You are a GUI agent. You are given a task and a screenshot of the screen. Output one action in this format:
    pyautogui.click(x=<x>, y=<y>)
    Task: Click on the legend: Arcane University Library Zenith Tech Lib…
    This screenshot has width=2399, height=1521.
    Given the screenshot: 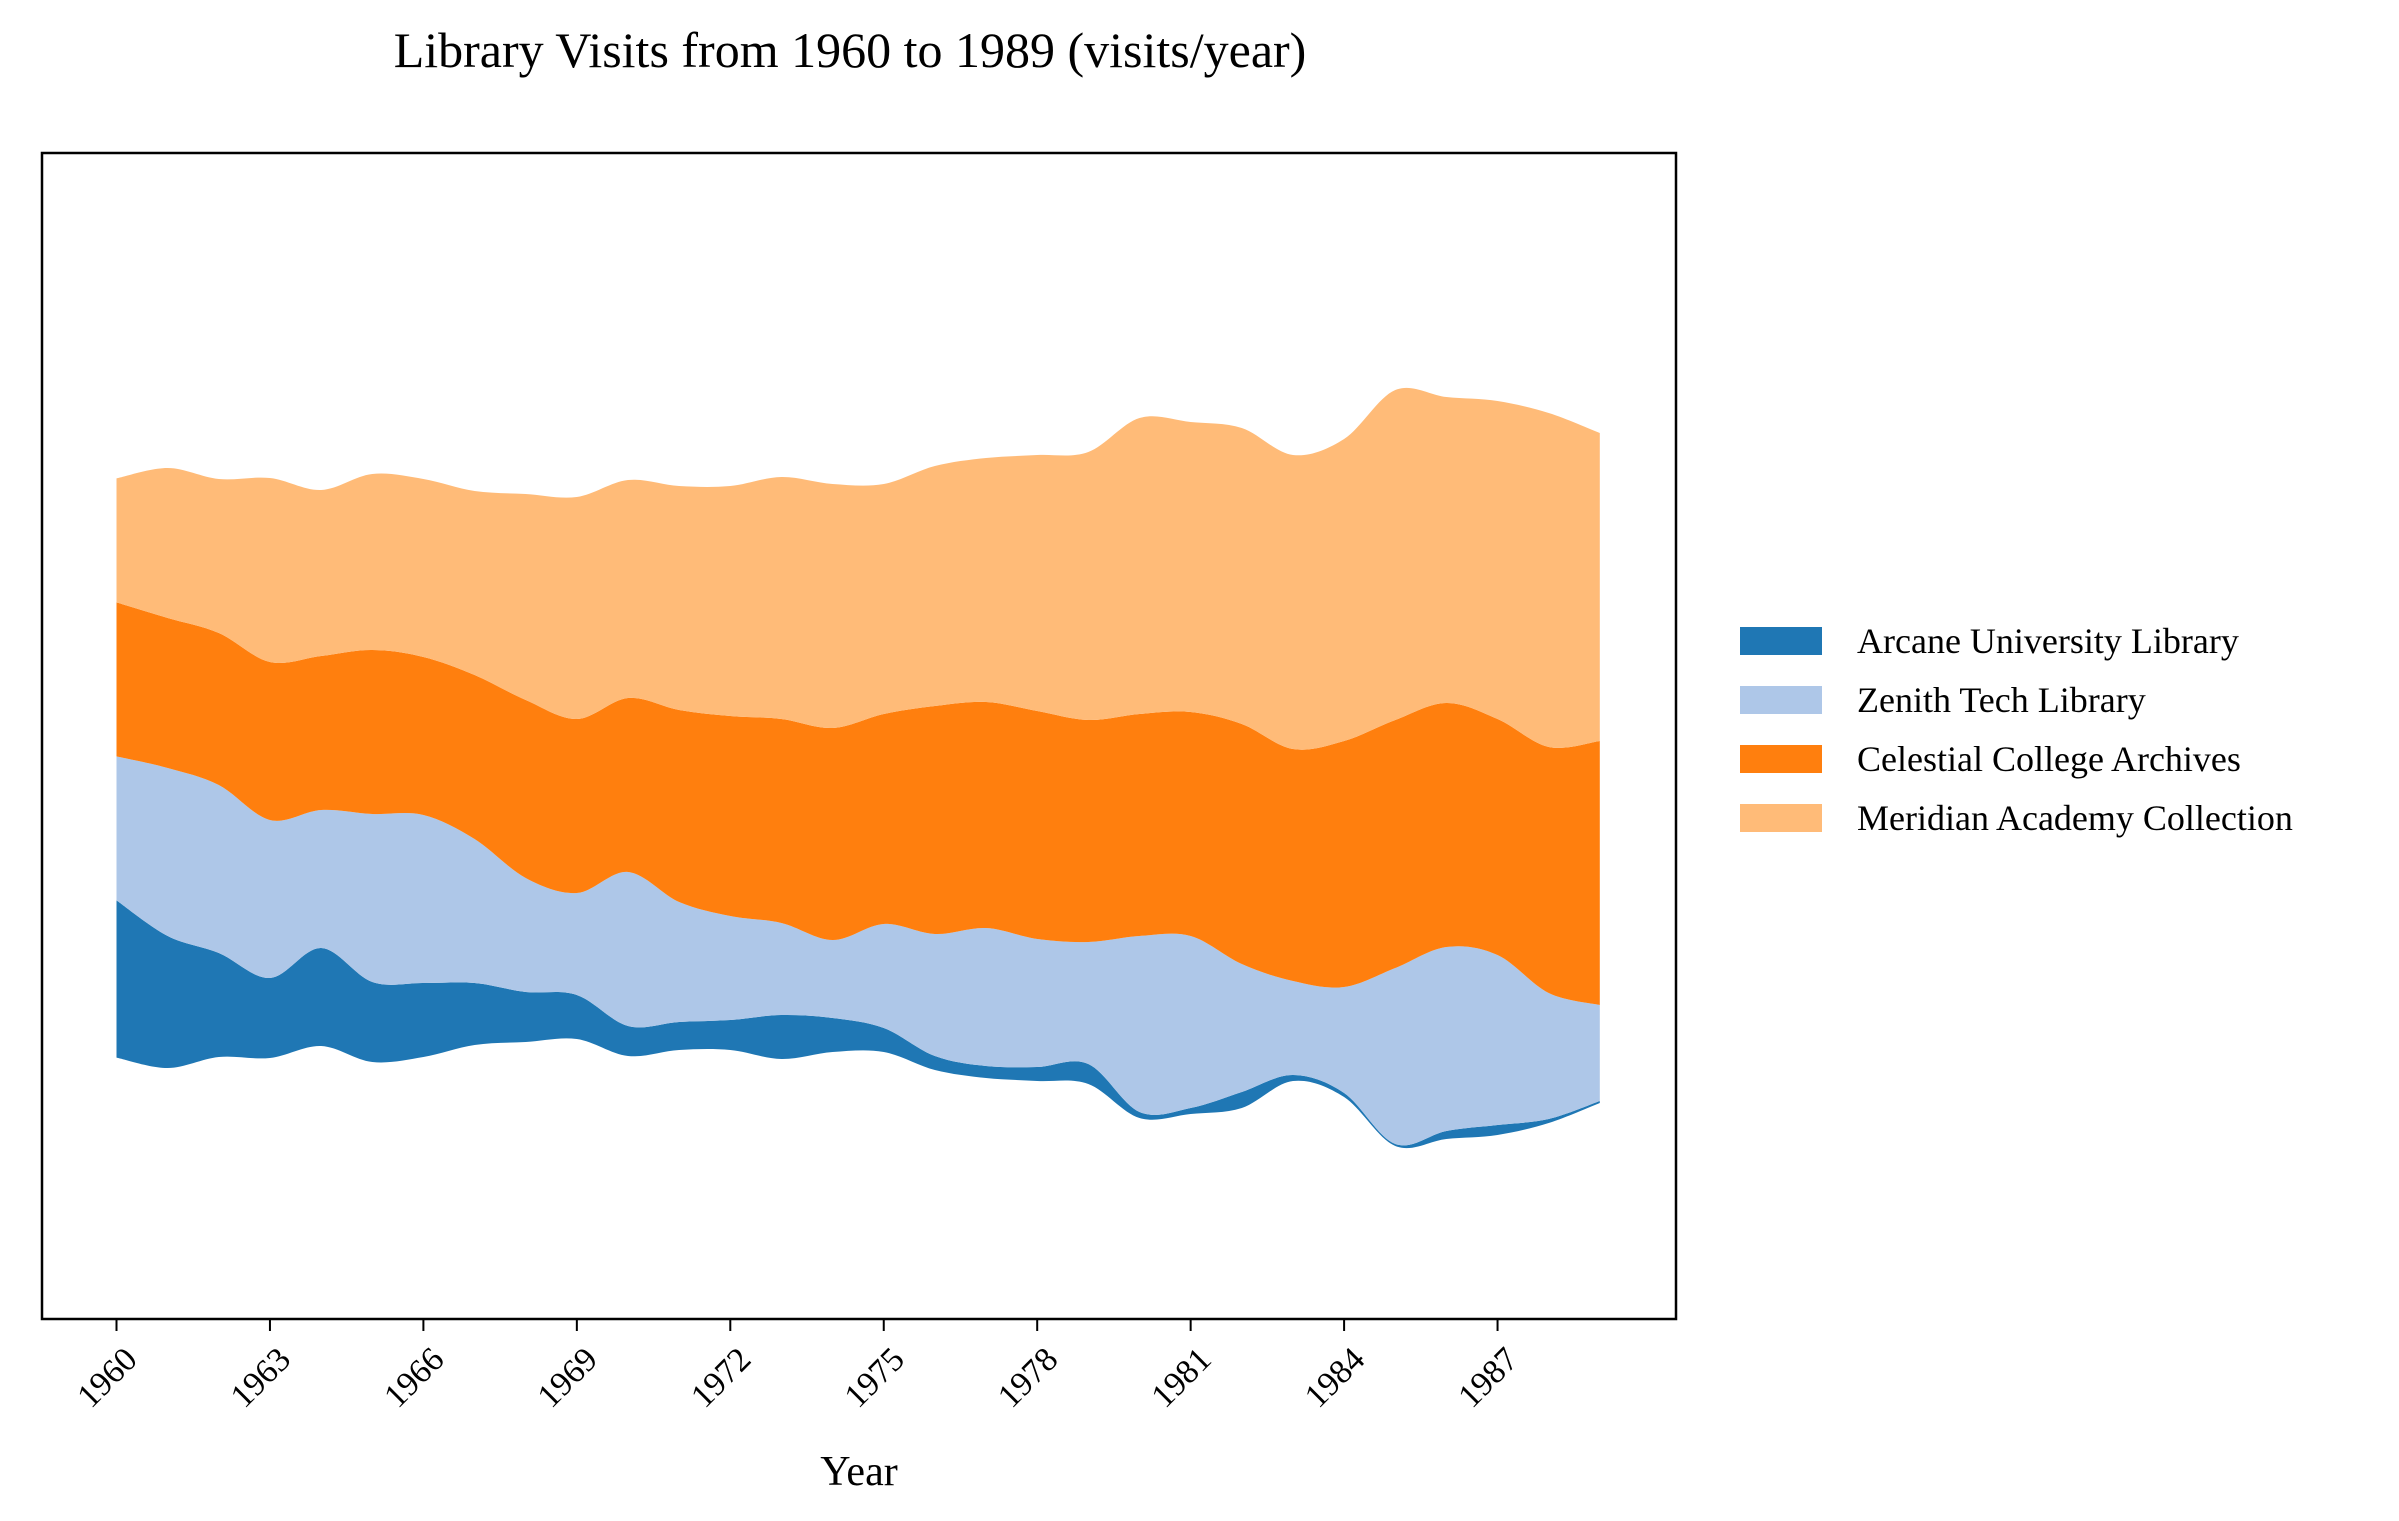 What is the action you would take?
    pyautogui.click(x=2016, y=729)
    